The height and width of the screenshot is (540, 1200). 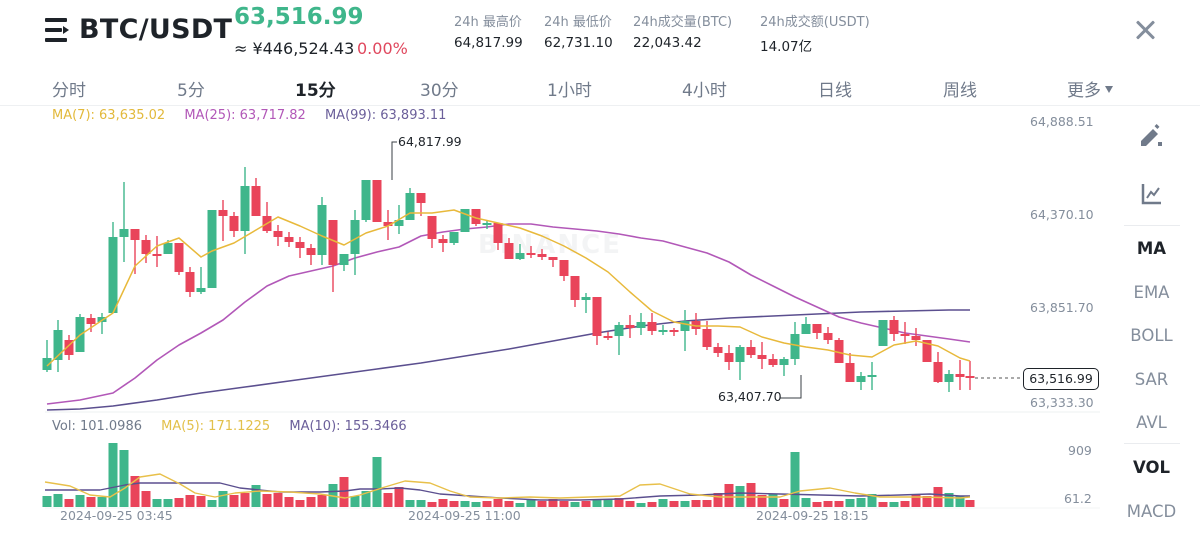 I want to click on indicator-icon, so click(x=1152, y=194).